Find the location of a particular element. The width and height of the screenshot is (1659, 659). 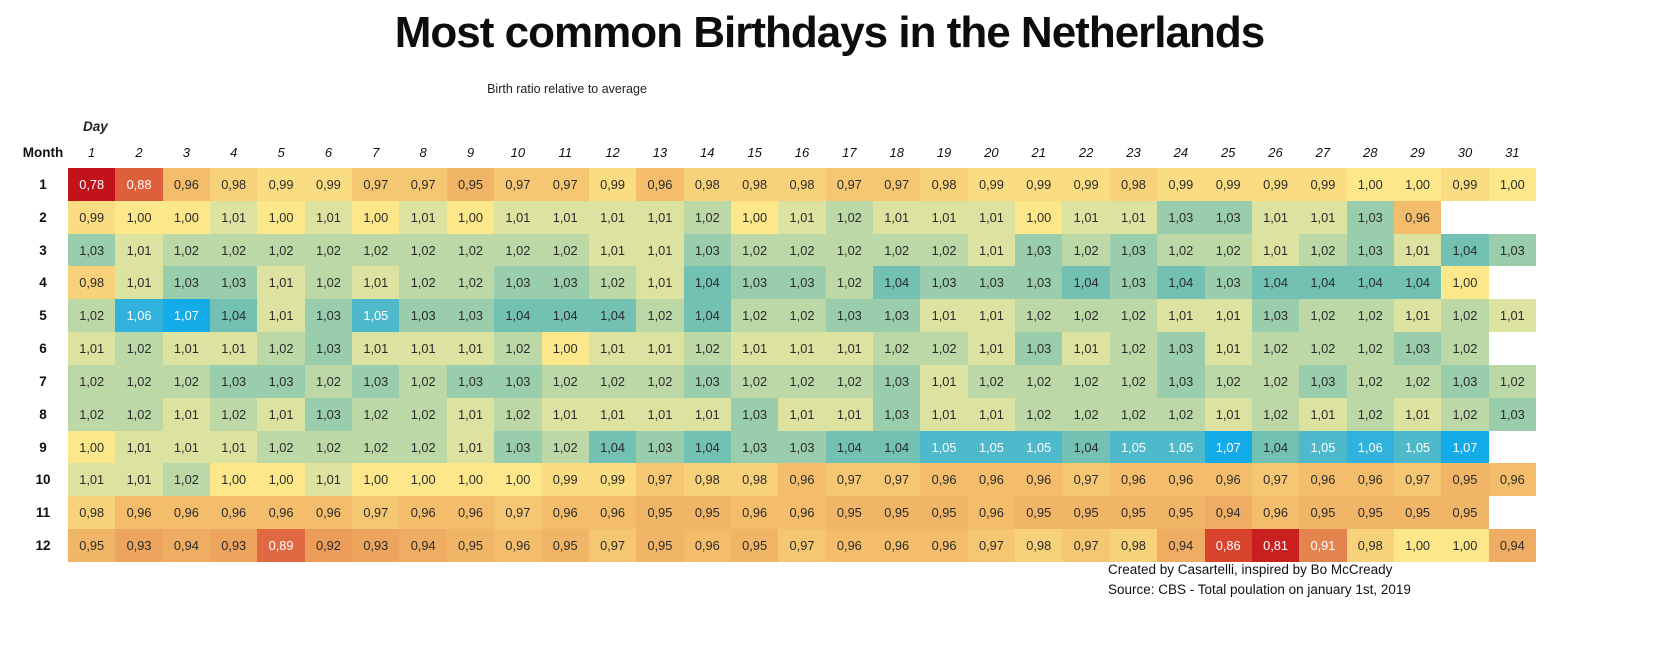

day-header: 8 is located at coordinates (423, 152).